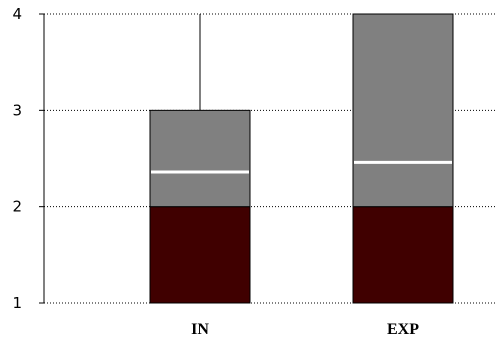  What do you see at coordinates (200, 158) in the screenshot?
I see `box-upper-in` at bounding box center [200, 158].